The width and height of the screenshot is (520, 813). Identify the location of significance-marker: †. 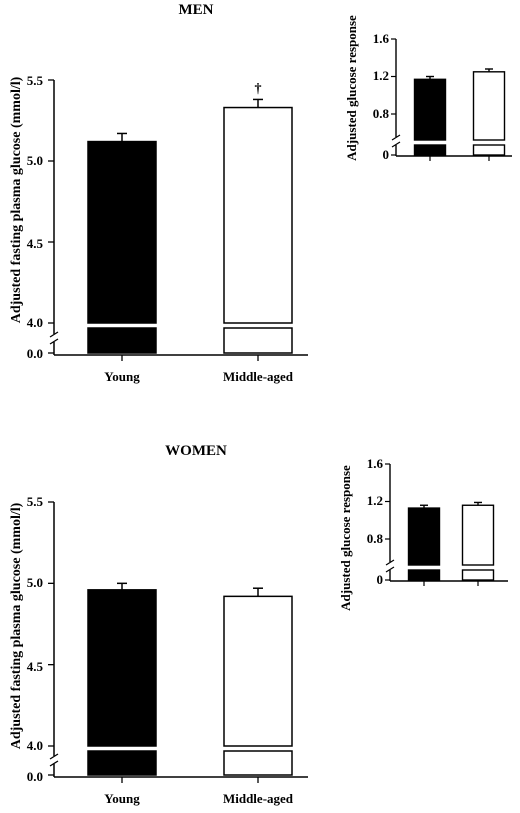
(258, 88).